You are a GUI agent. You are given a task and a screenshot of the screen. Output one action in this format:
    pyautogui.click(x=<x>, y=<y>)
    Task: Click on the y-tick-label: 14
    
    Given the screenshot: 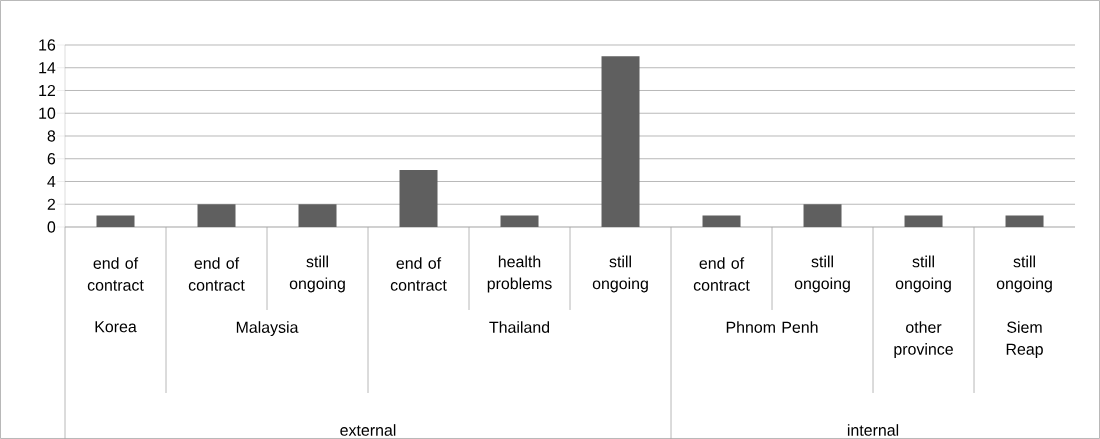 What is the action you would take?
    pyautogui.click(x=47, y=68)
    